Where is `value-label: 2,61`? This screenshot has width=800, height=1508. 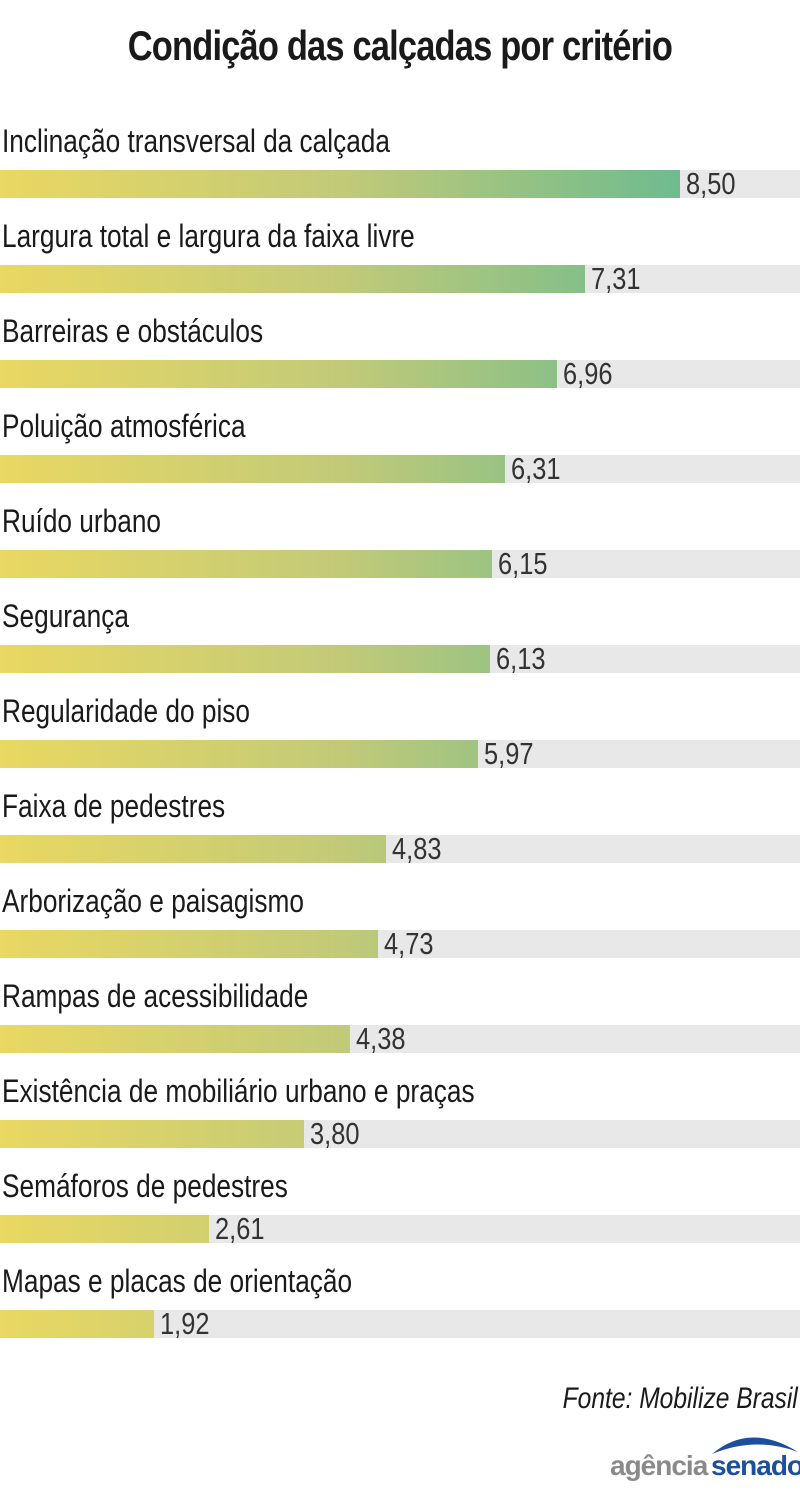 value-label: 2,61 is located at coordinates (239, 1228).